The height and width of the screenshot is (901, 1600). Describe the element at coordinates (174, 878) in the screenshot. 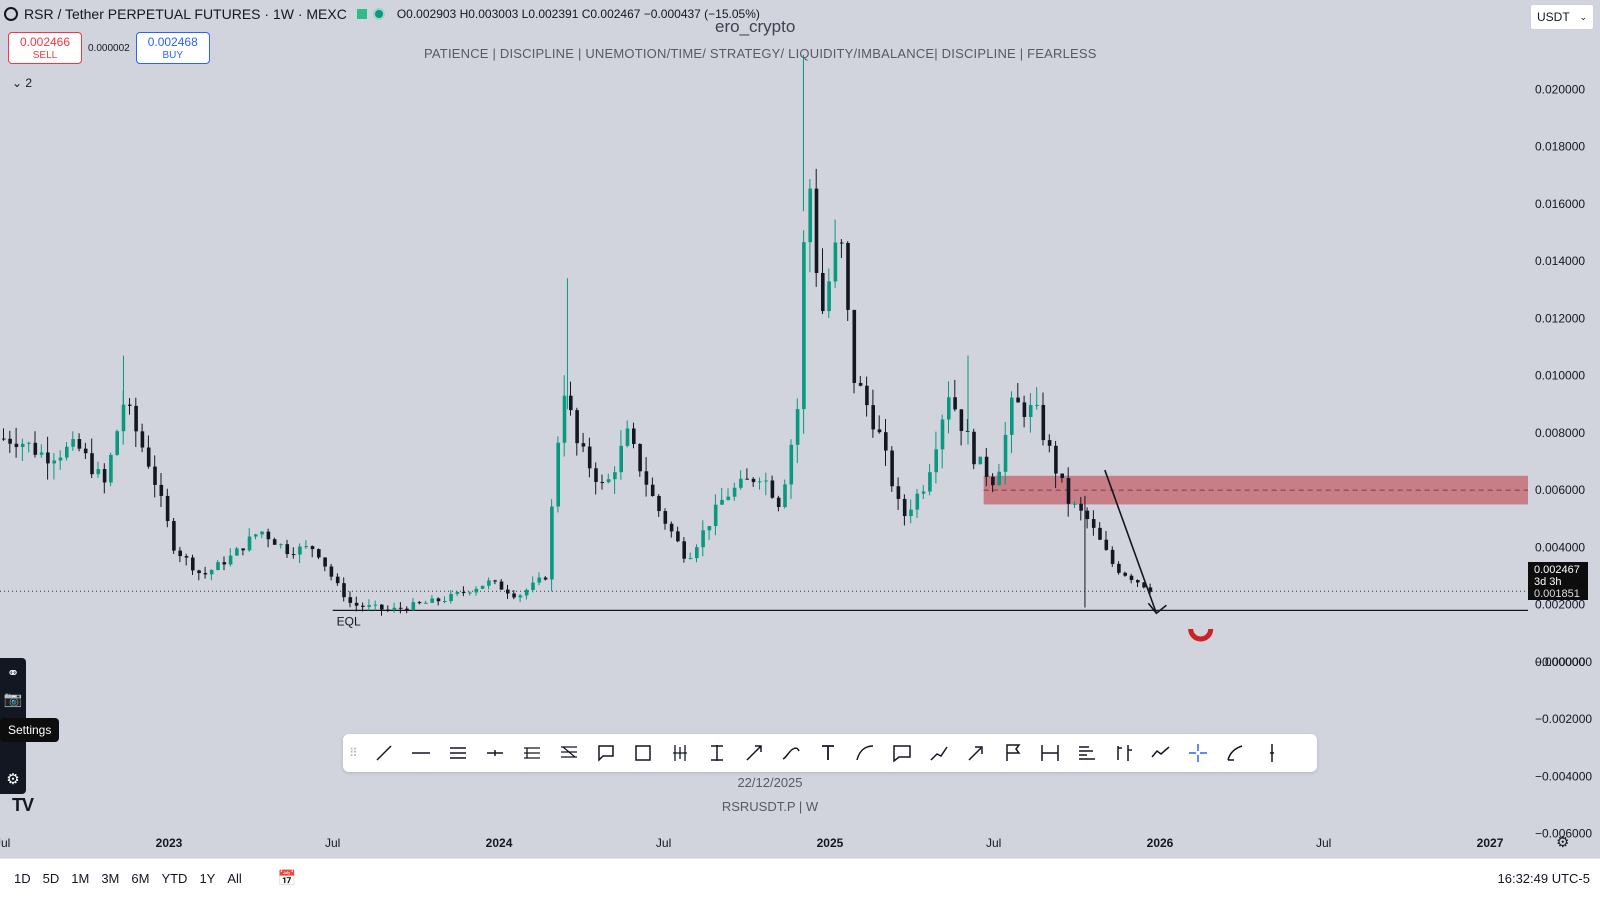

I see `range-ytd: YTD` at that location.